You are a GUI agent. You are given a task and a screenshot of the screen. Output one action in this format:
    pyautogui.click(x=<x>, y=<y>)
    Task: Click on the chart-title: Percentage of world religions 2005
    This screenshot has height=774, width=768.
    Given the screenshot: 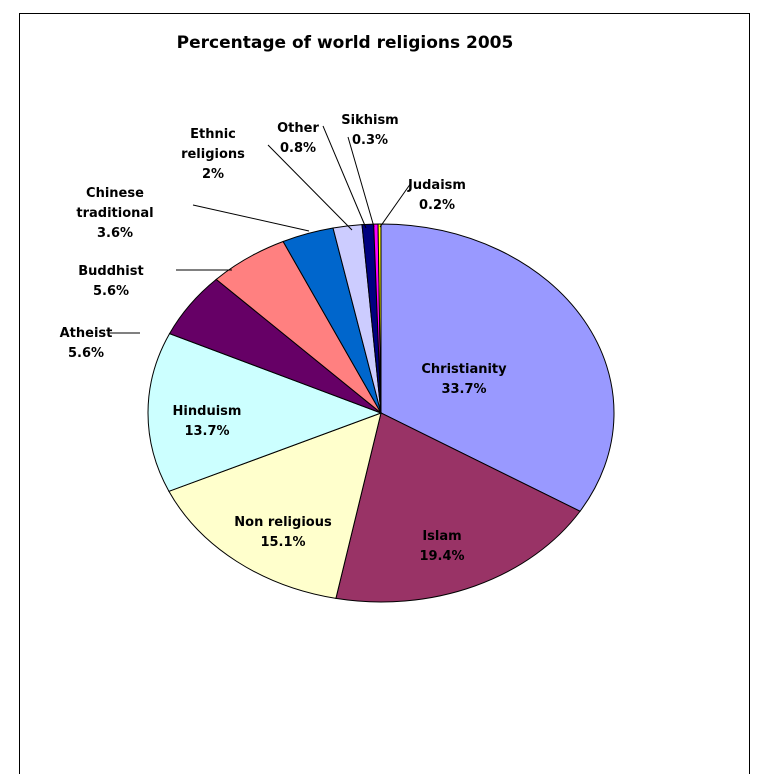 What is the action you would take?
    pyautogui.click(x=345, y=43)
    